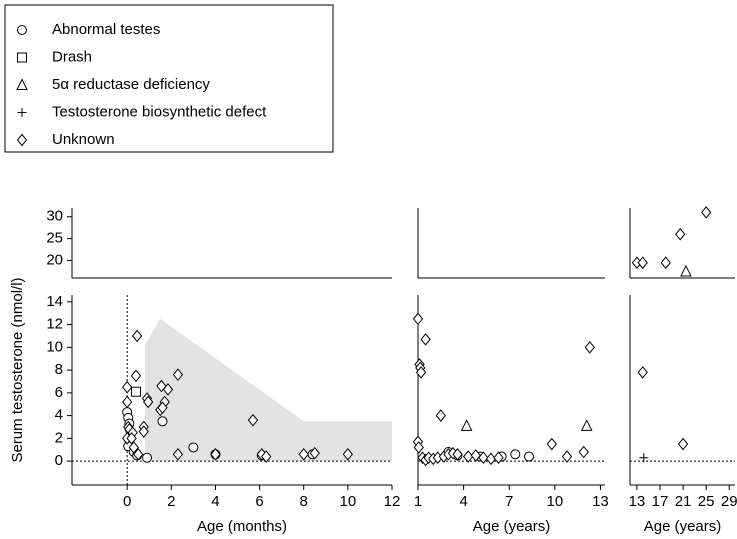 Image resolution: width=737 pixels, height=539 pixels. I want to click on x-tick-label: 17, so click(660, 501).